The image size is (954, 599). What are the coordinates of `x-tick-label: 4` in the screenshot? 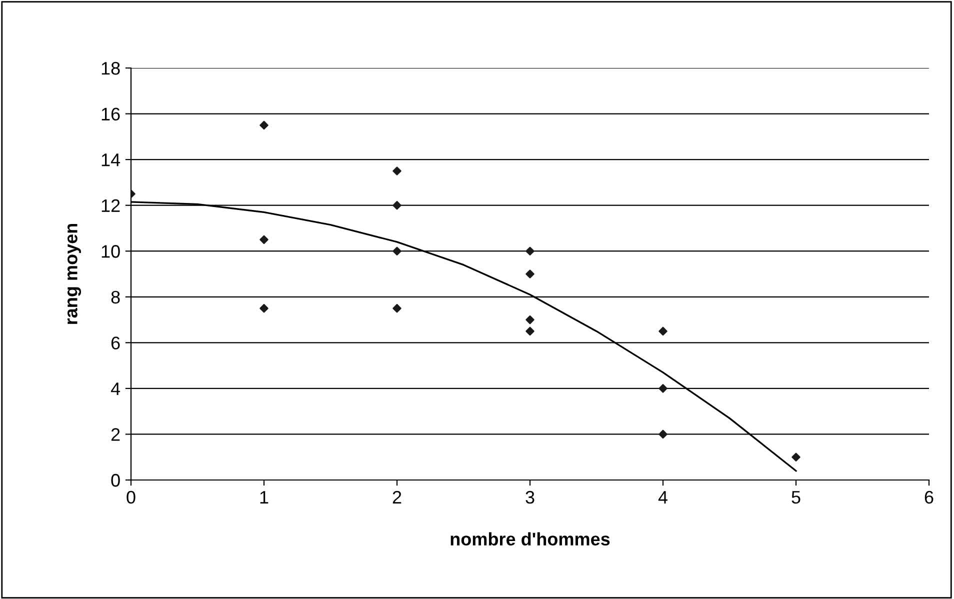 It's located at (663, 497).